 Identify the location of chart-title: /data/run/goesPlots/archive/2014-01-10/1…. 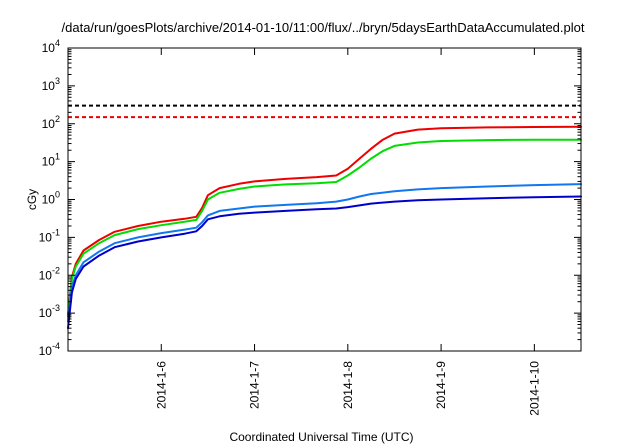
(323, 27).